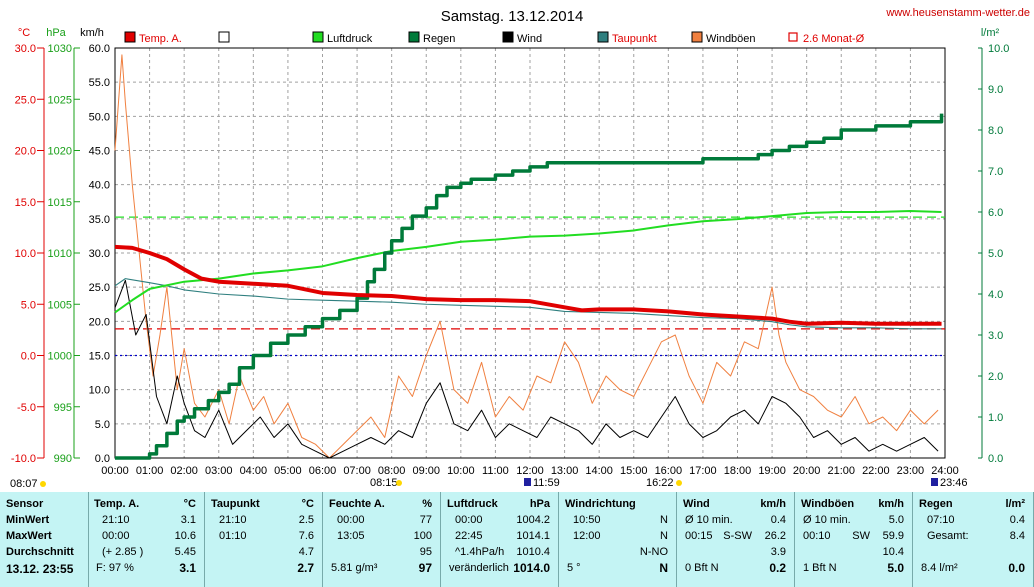  I want to click on x-tick-label: 02:00, so click(184, 471).